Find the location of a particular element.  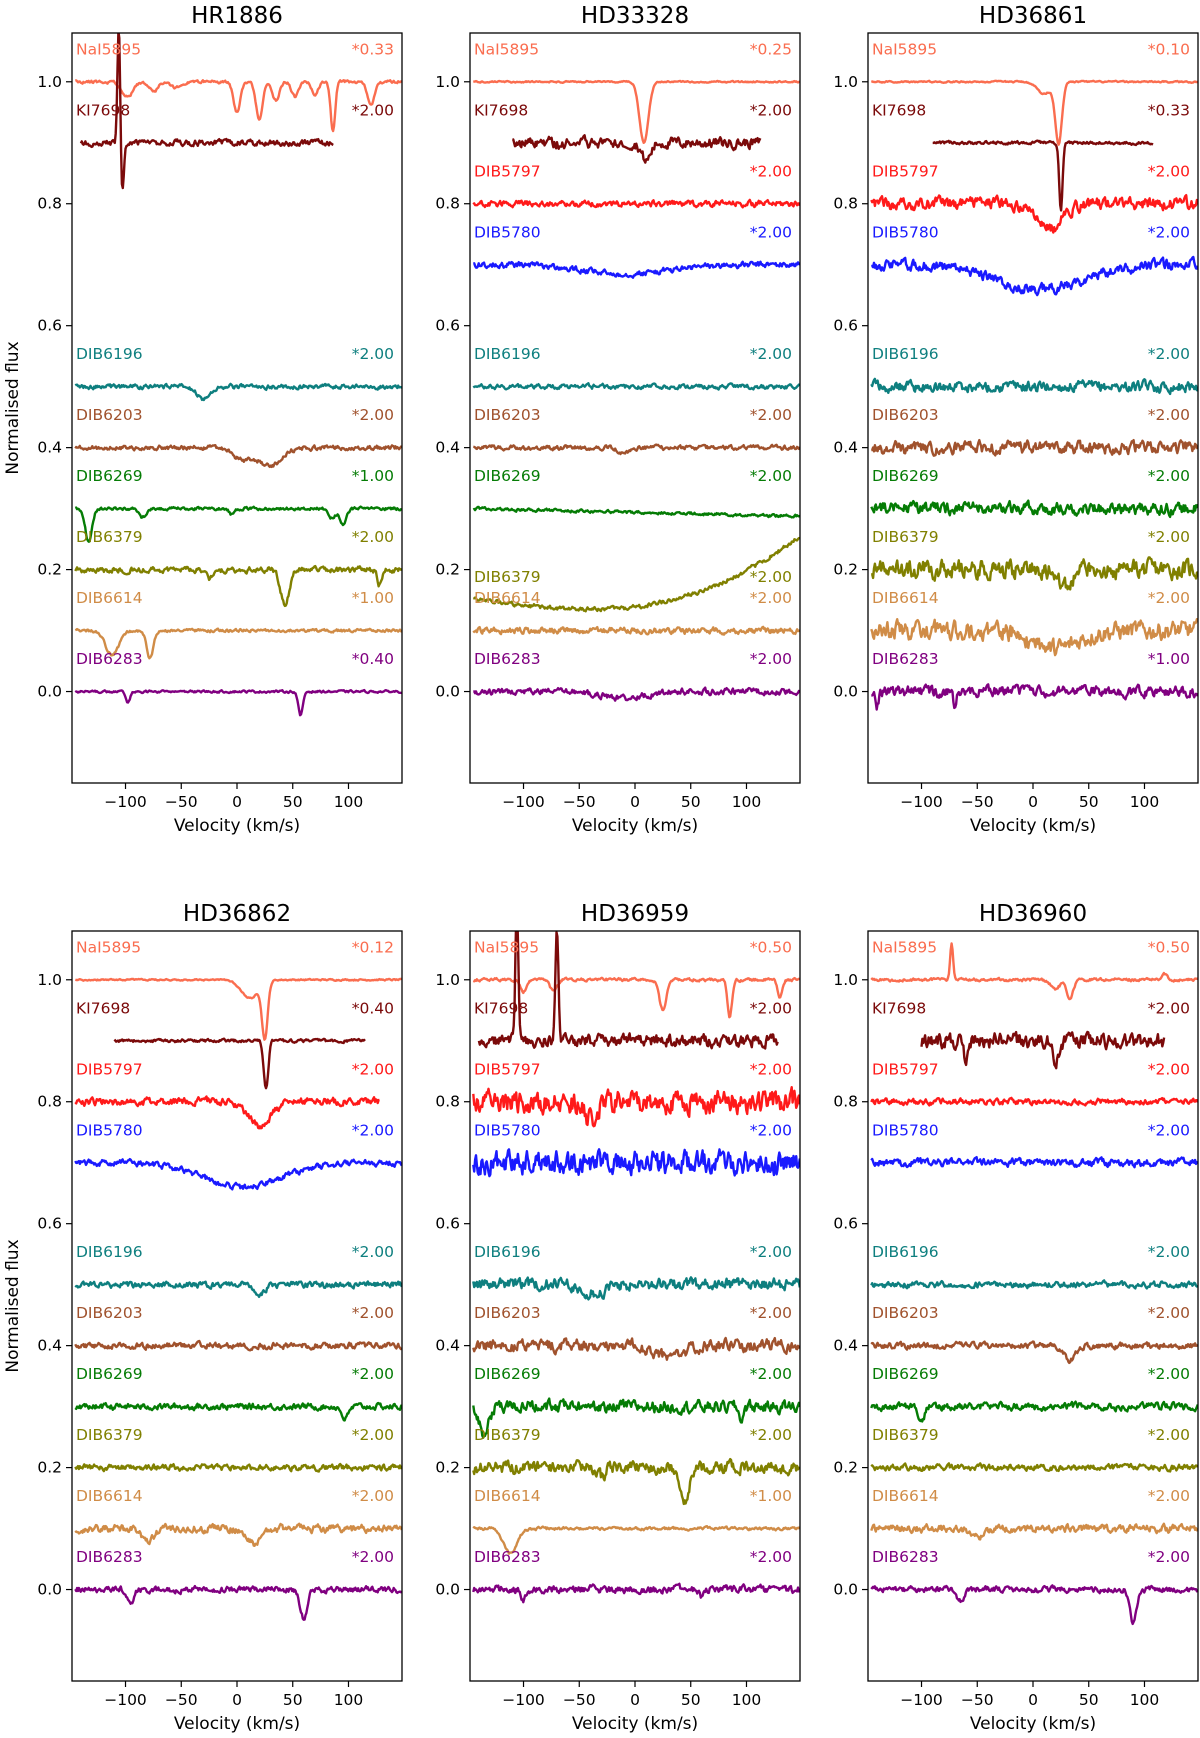

series-scale-label: *0.33 is located at coordinates (373, 49).